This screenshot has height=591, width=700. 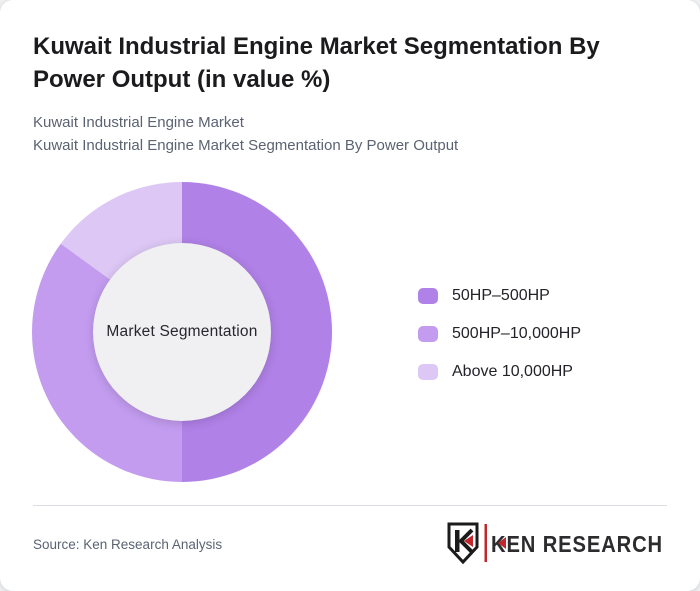 I want to click on ken-research-logo: KEN RESEARCH, so click(x=555, y=543).